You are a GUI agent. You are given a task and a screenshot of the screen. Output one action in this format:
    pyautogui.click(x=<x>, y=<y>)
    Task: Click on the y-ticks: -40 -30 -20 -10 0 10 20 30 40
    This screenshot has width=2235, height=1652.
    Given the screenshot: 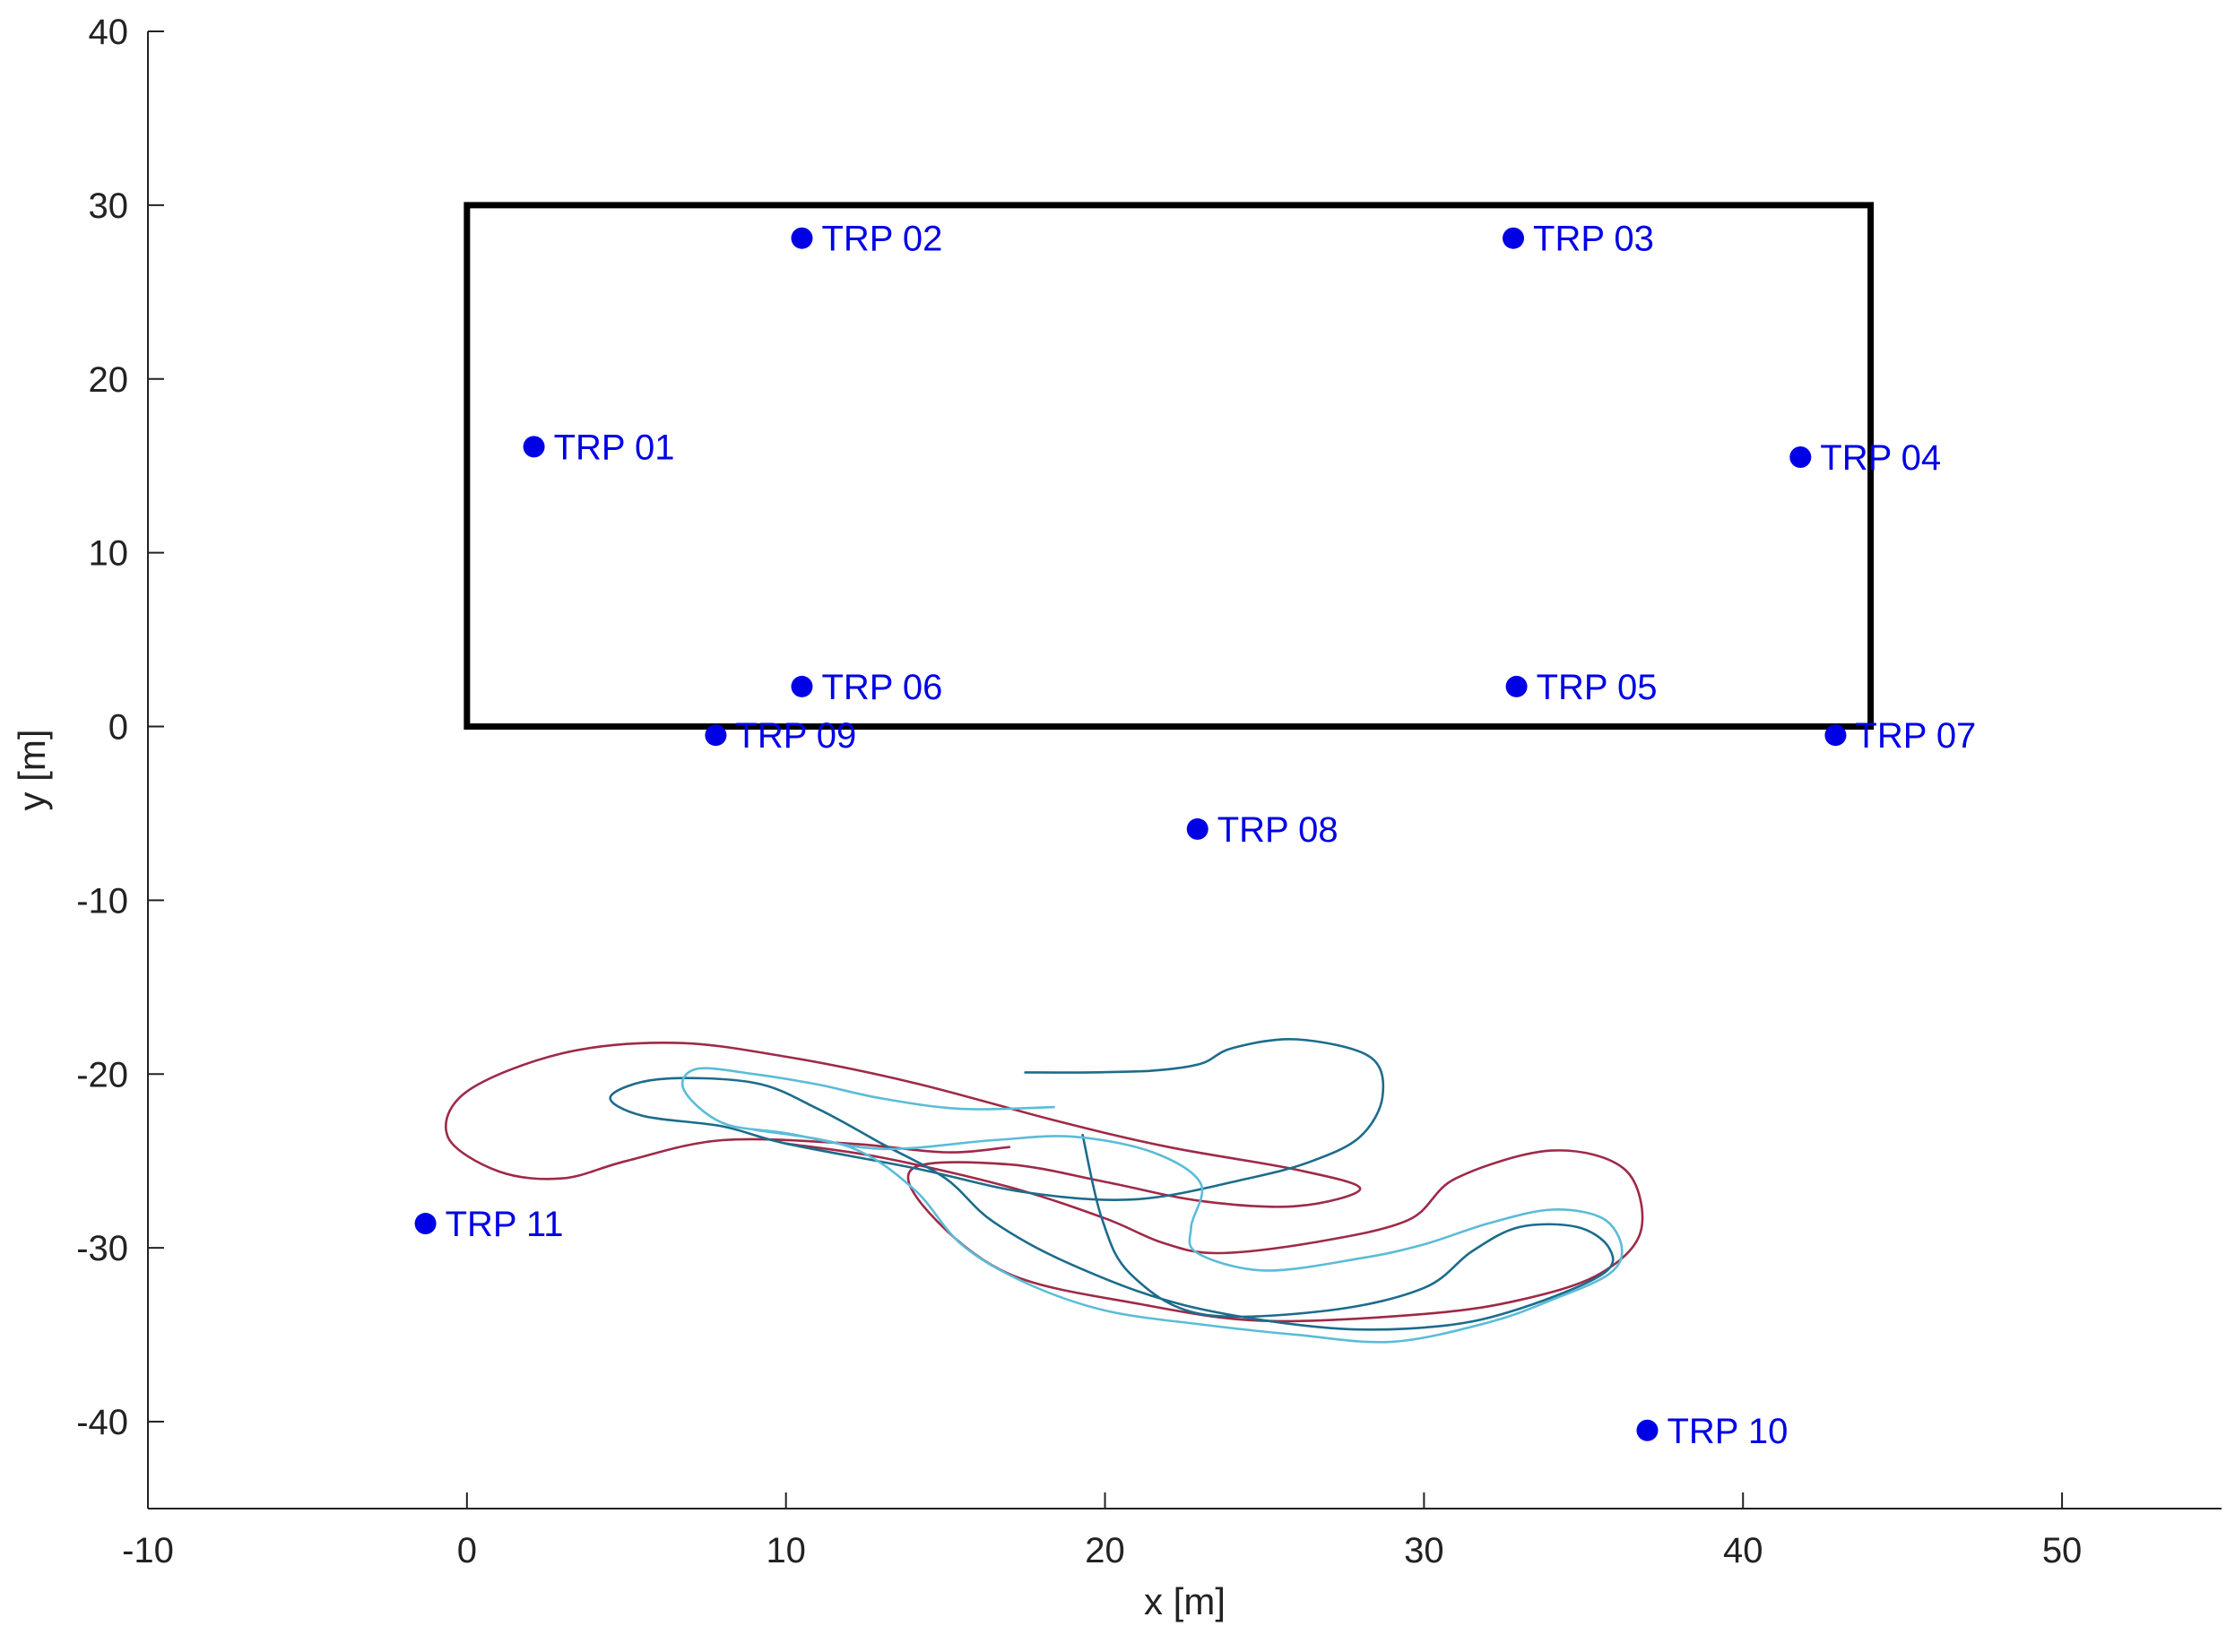 What is the action you would take?
    pyautogui.click(x=120, y=727)
    